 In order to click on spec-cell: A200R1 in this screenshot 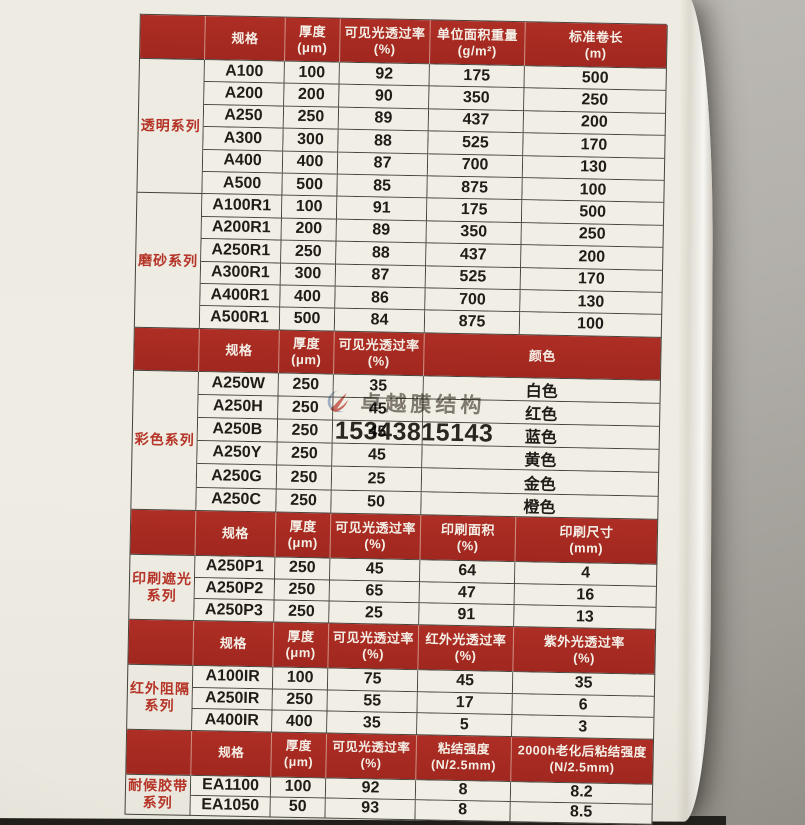, I will do `click(241, 228)`.